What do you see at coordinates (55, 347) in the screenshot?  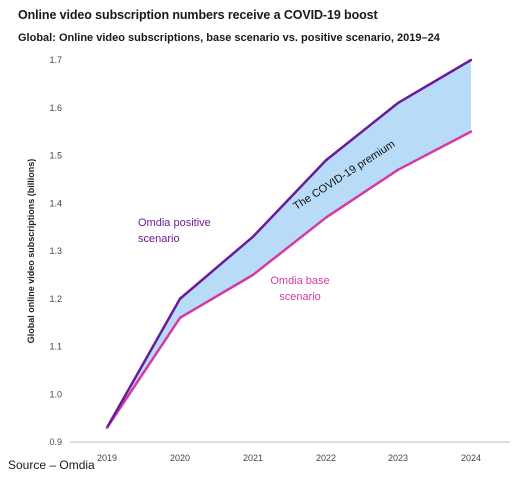 I see `y-tick-label-2: 1.1` at bounding box center [55, 347].